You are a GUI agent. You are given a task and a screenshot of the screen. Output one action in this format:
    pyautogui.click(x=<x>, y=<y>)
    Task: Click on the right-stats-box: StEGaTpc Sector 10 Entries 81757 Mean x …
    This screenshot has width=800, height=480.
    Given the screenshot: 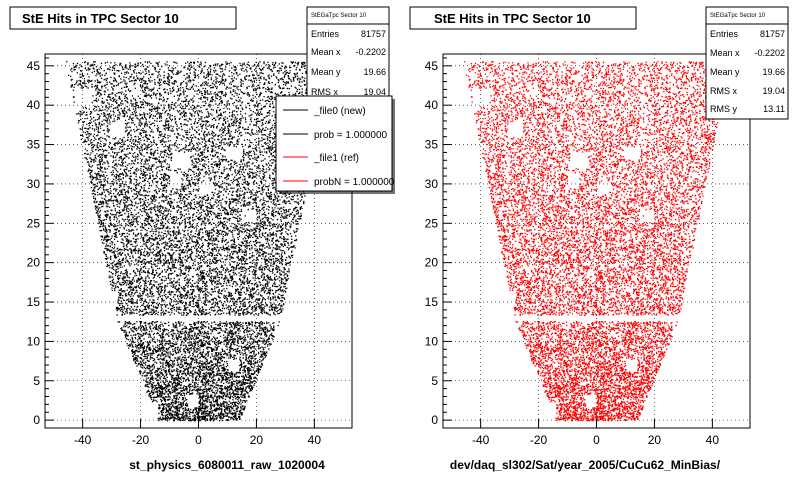 What is the action you would take?
    pyautogui.click(x=747, y=63)
    